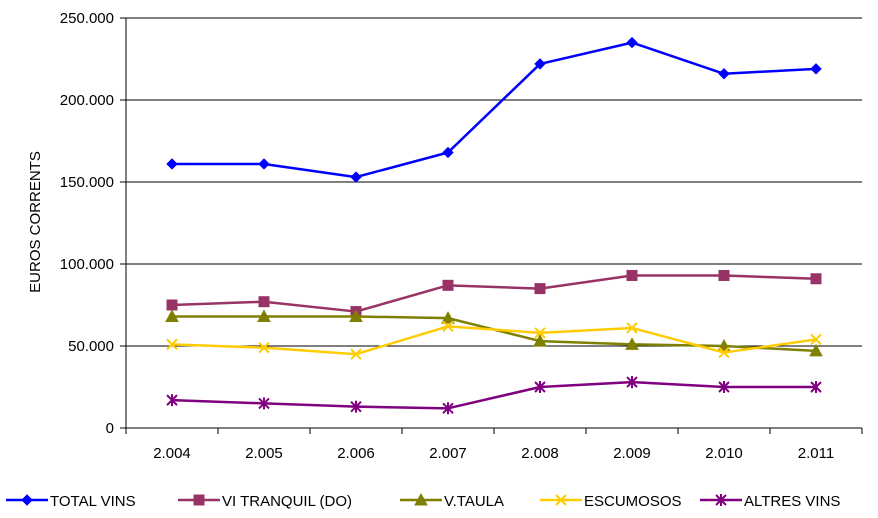  Describe the element at coordinates (110, 428) in the screenshot. I see `y-tick-label: 0` at that location.